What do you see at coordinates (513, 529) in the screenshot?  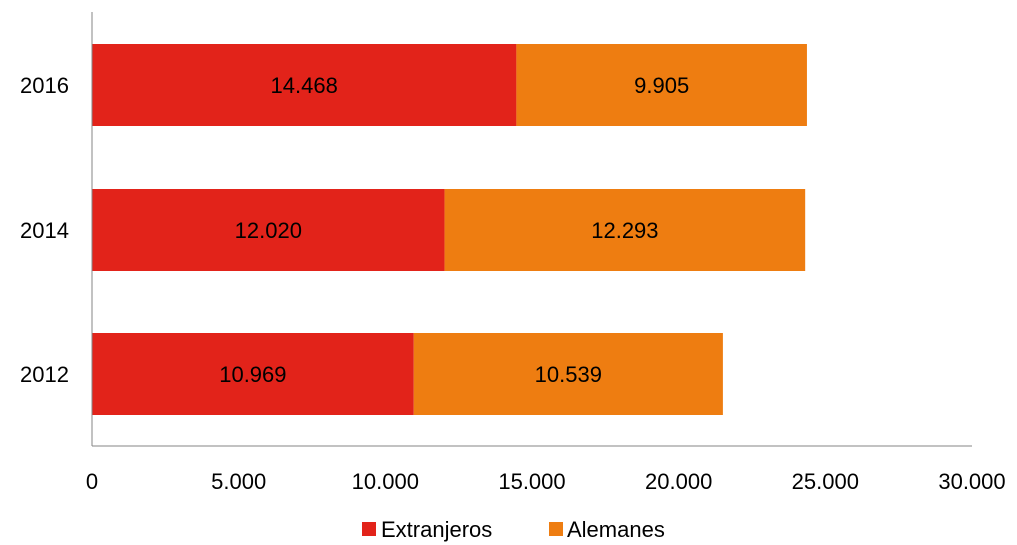 I see `legend: Extranjeros Alemanes` at bounding box center [513, 529].